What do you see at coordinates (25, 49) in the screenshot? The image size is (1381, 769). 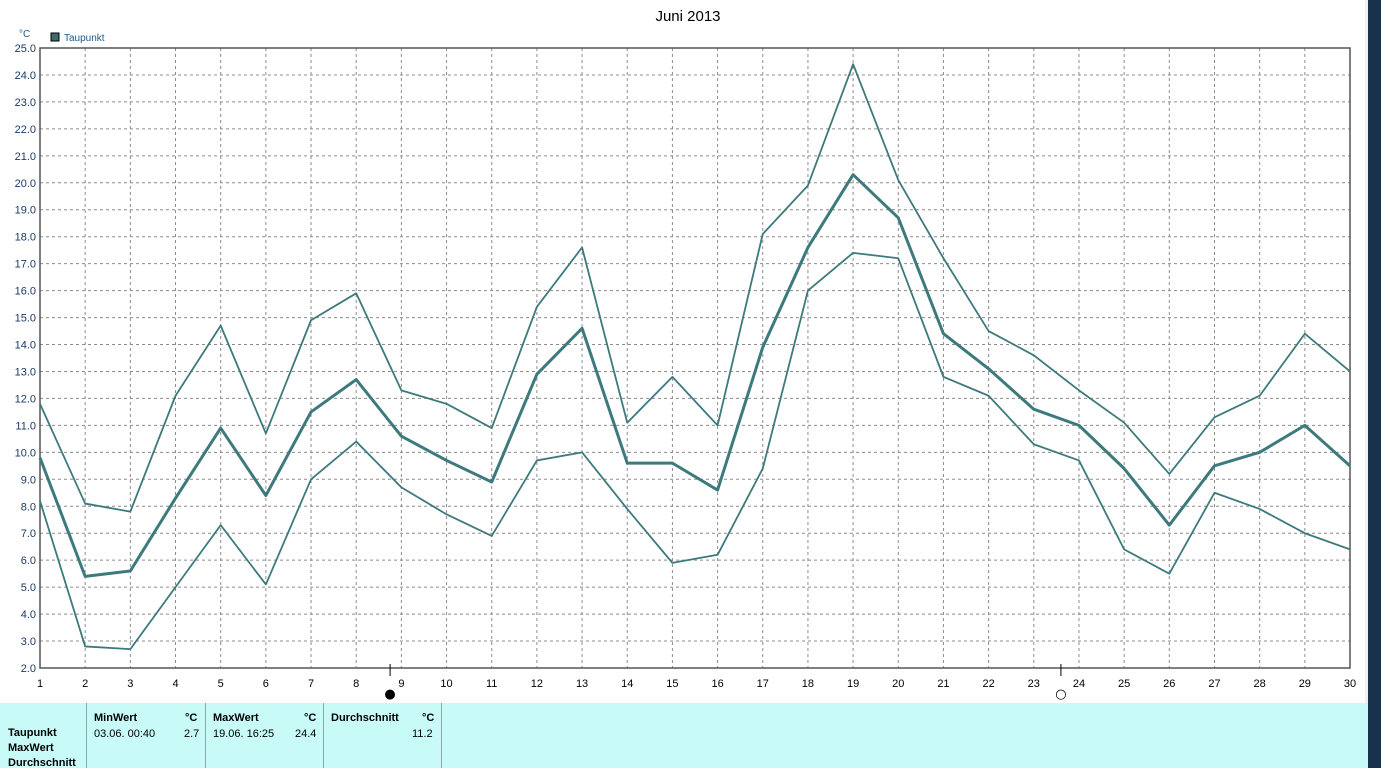 I see `y-tick-label: 25.0` at bounding box center [25, 49].